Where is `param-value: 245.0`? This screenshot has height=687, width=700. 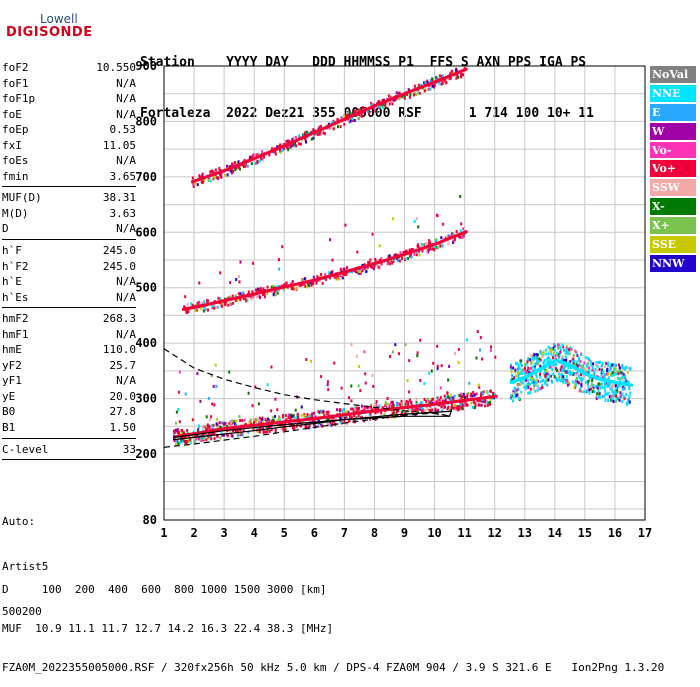 param-value: 245.0 is located at coordinates (119, 251).